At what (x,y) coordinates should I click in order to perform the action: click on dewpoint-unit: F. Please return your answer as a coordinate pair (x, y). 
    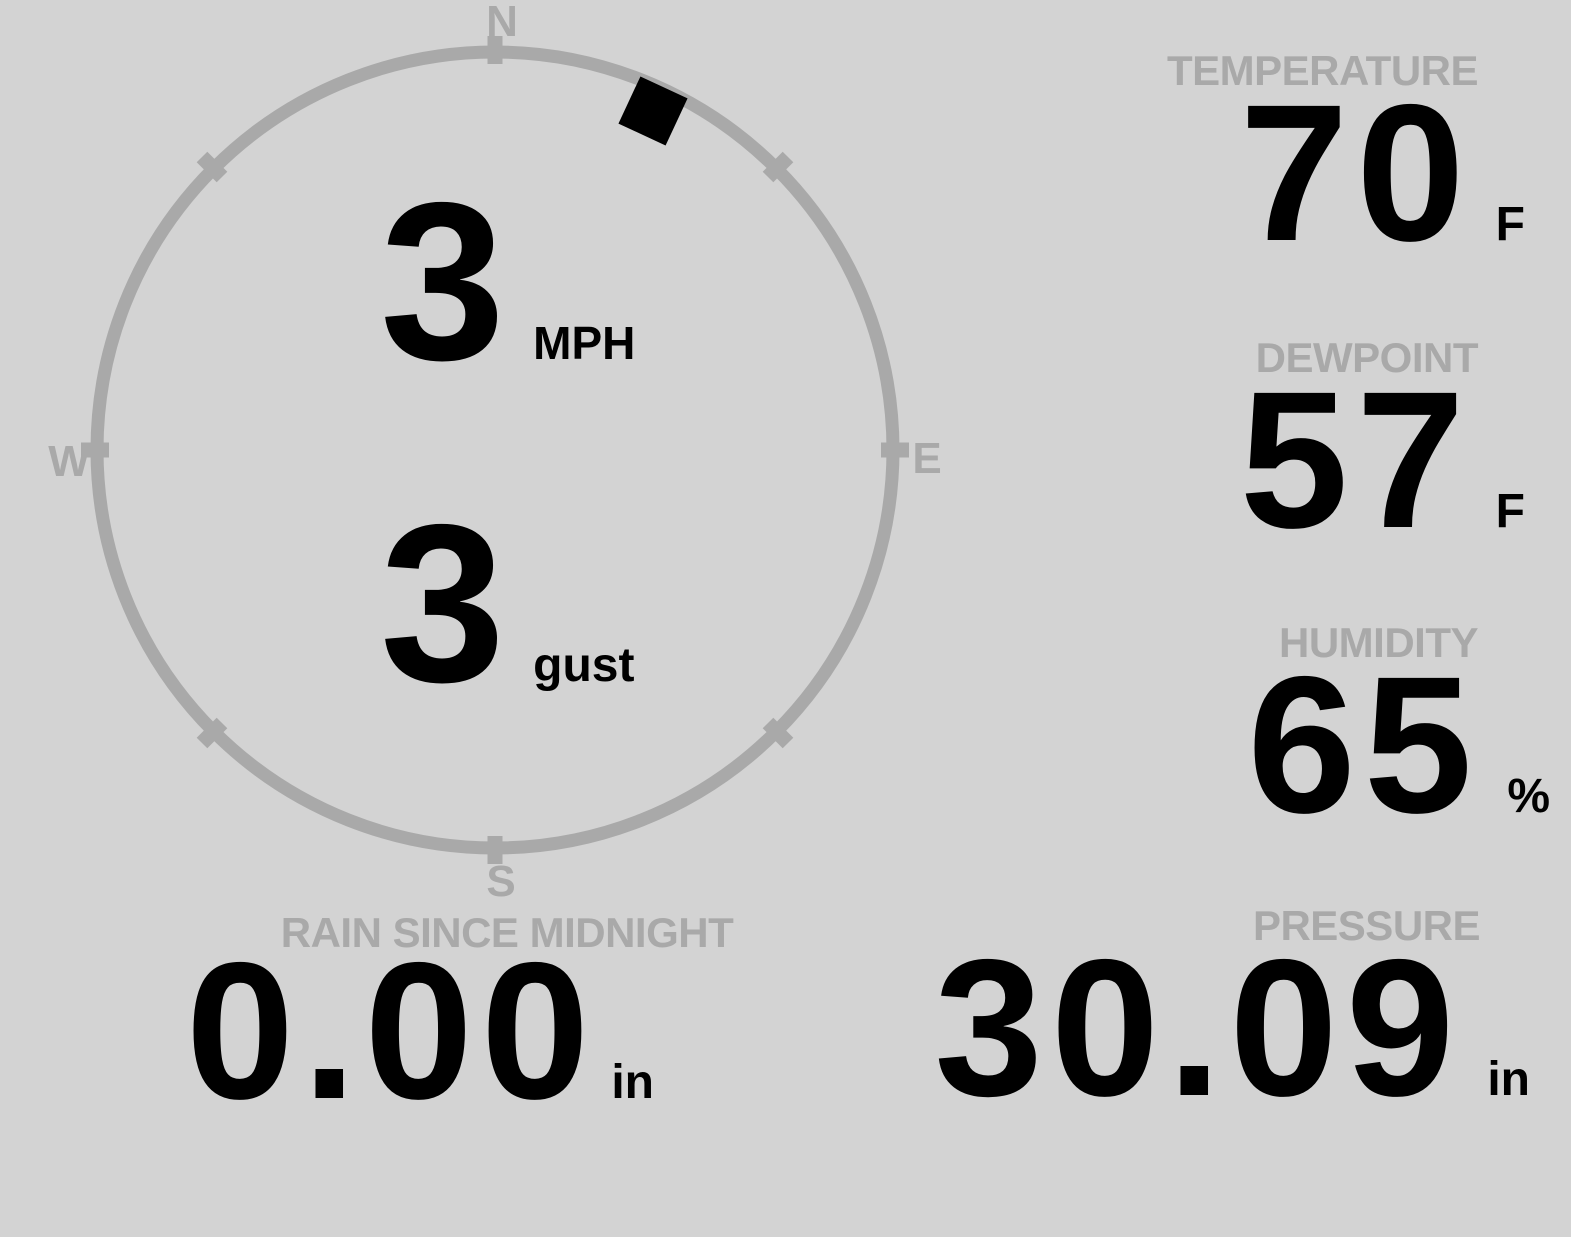
    Looking at the image, I should click on (1510, 511).